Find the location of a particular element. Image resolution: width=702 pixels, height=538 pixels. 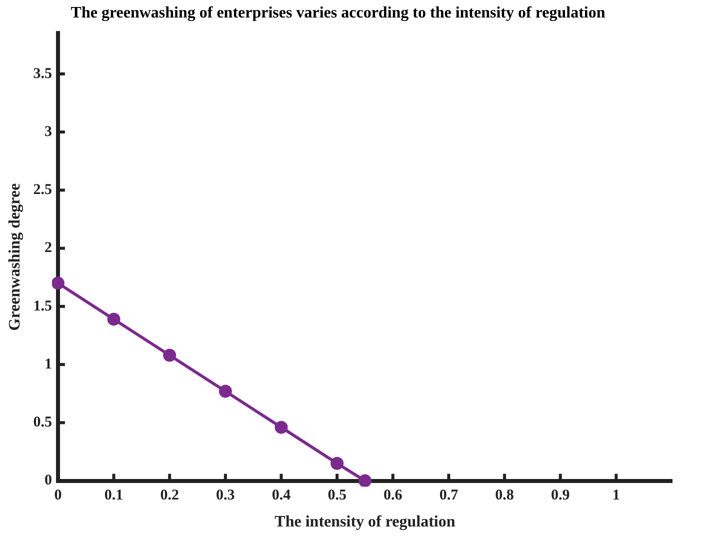

x-tick-label: 0.4 is located at coordinates (282, 496).